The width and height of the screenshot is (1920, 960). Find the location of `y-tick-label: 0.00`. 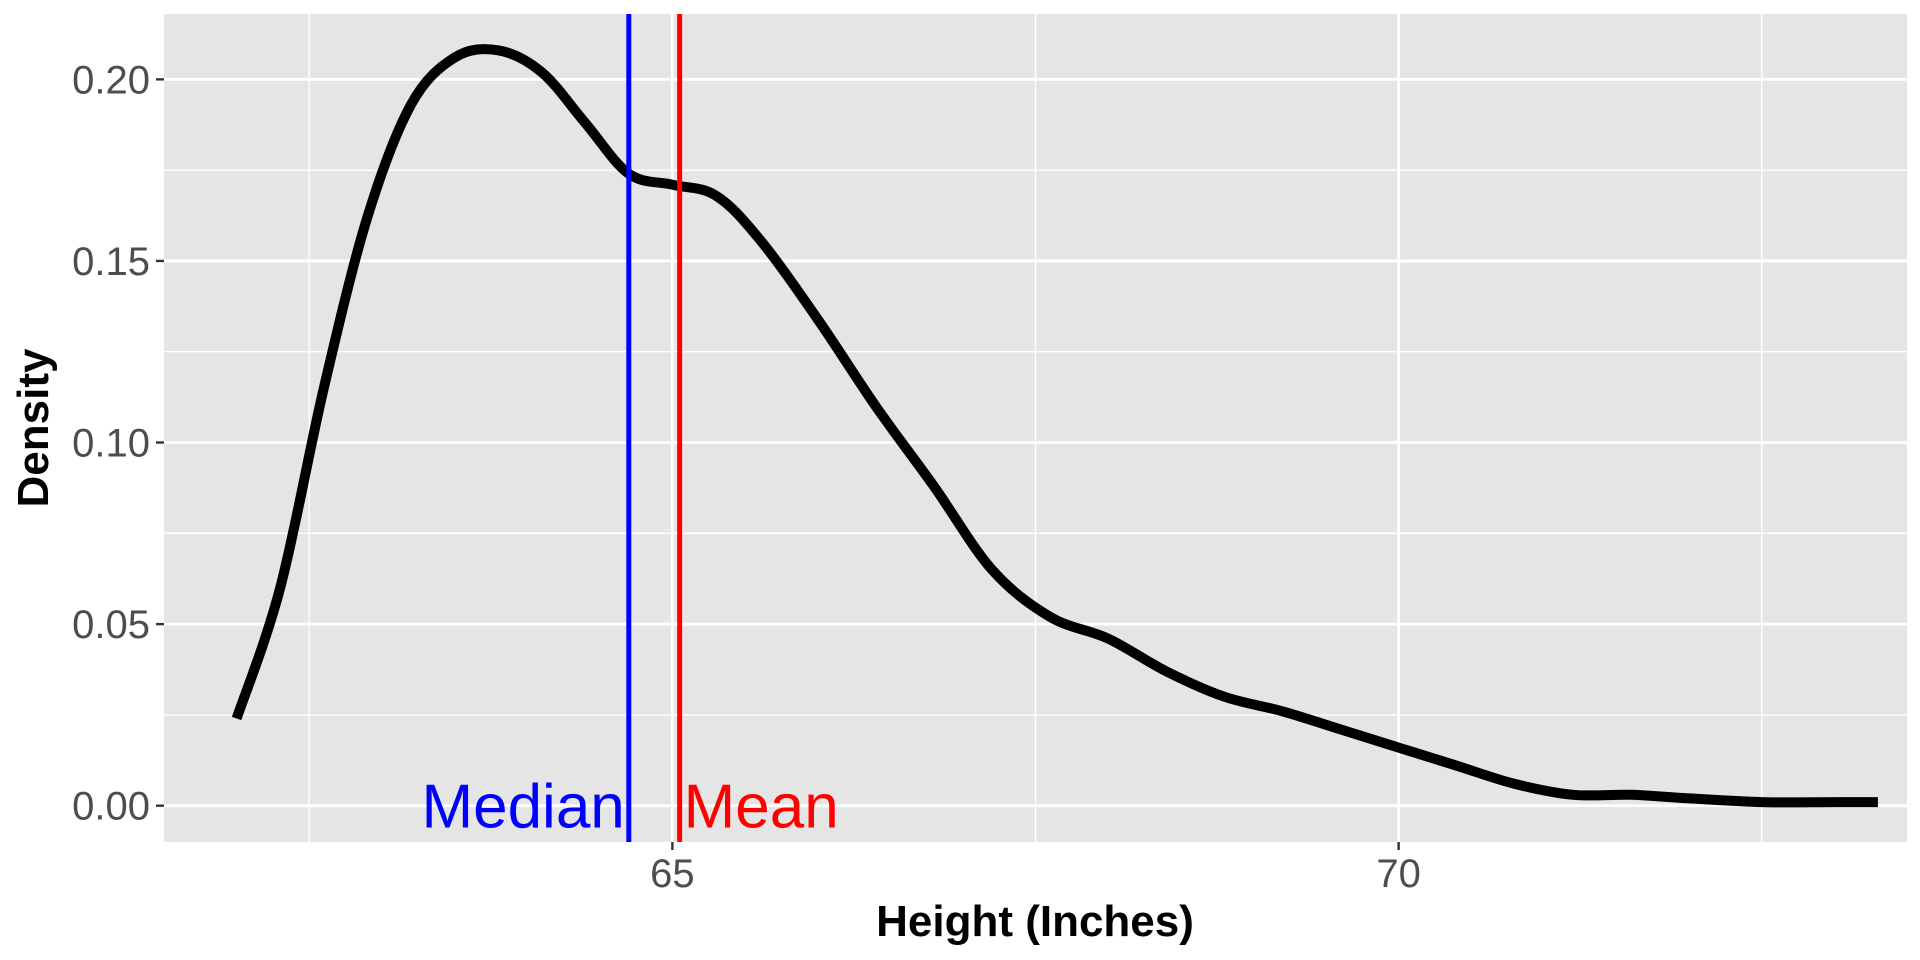

y-tick-label: 0.00 is located at coordinates (111, 807).